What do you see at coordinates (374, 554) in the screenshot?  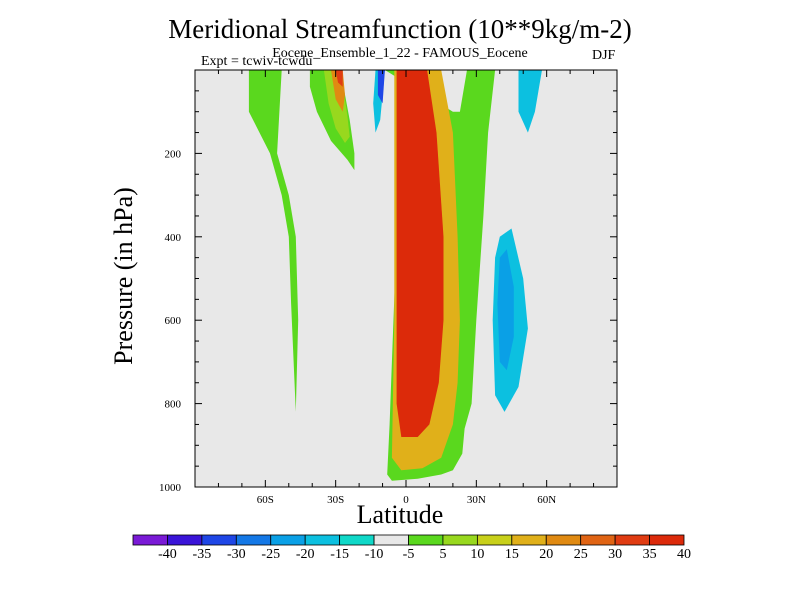 I see `colorbar-label: -10` at bounding box center [374, 554].